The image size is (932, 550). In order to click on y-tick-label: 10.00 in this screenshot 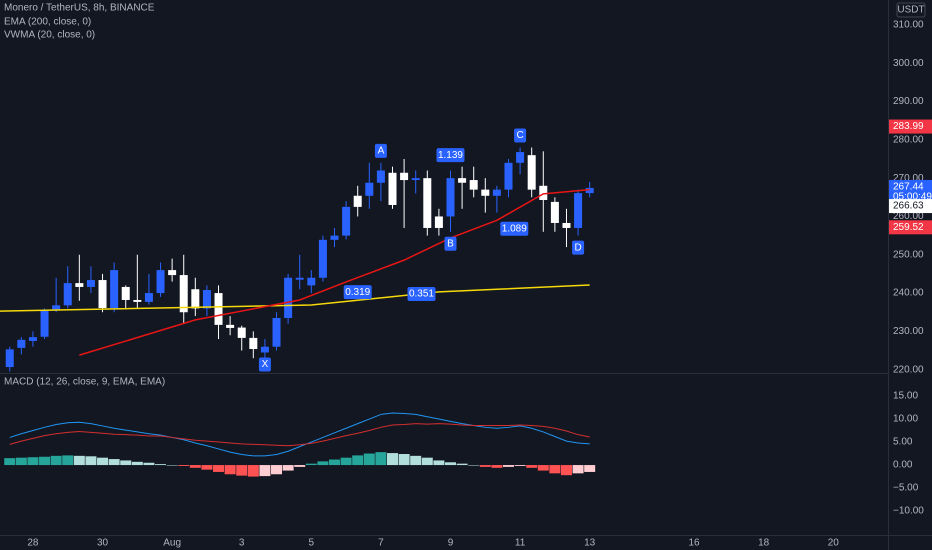, I will do `click(905, 419)`.